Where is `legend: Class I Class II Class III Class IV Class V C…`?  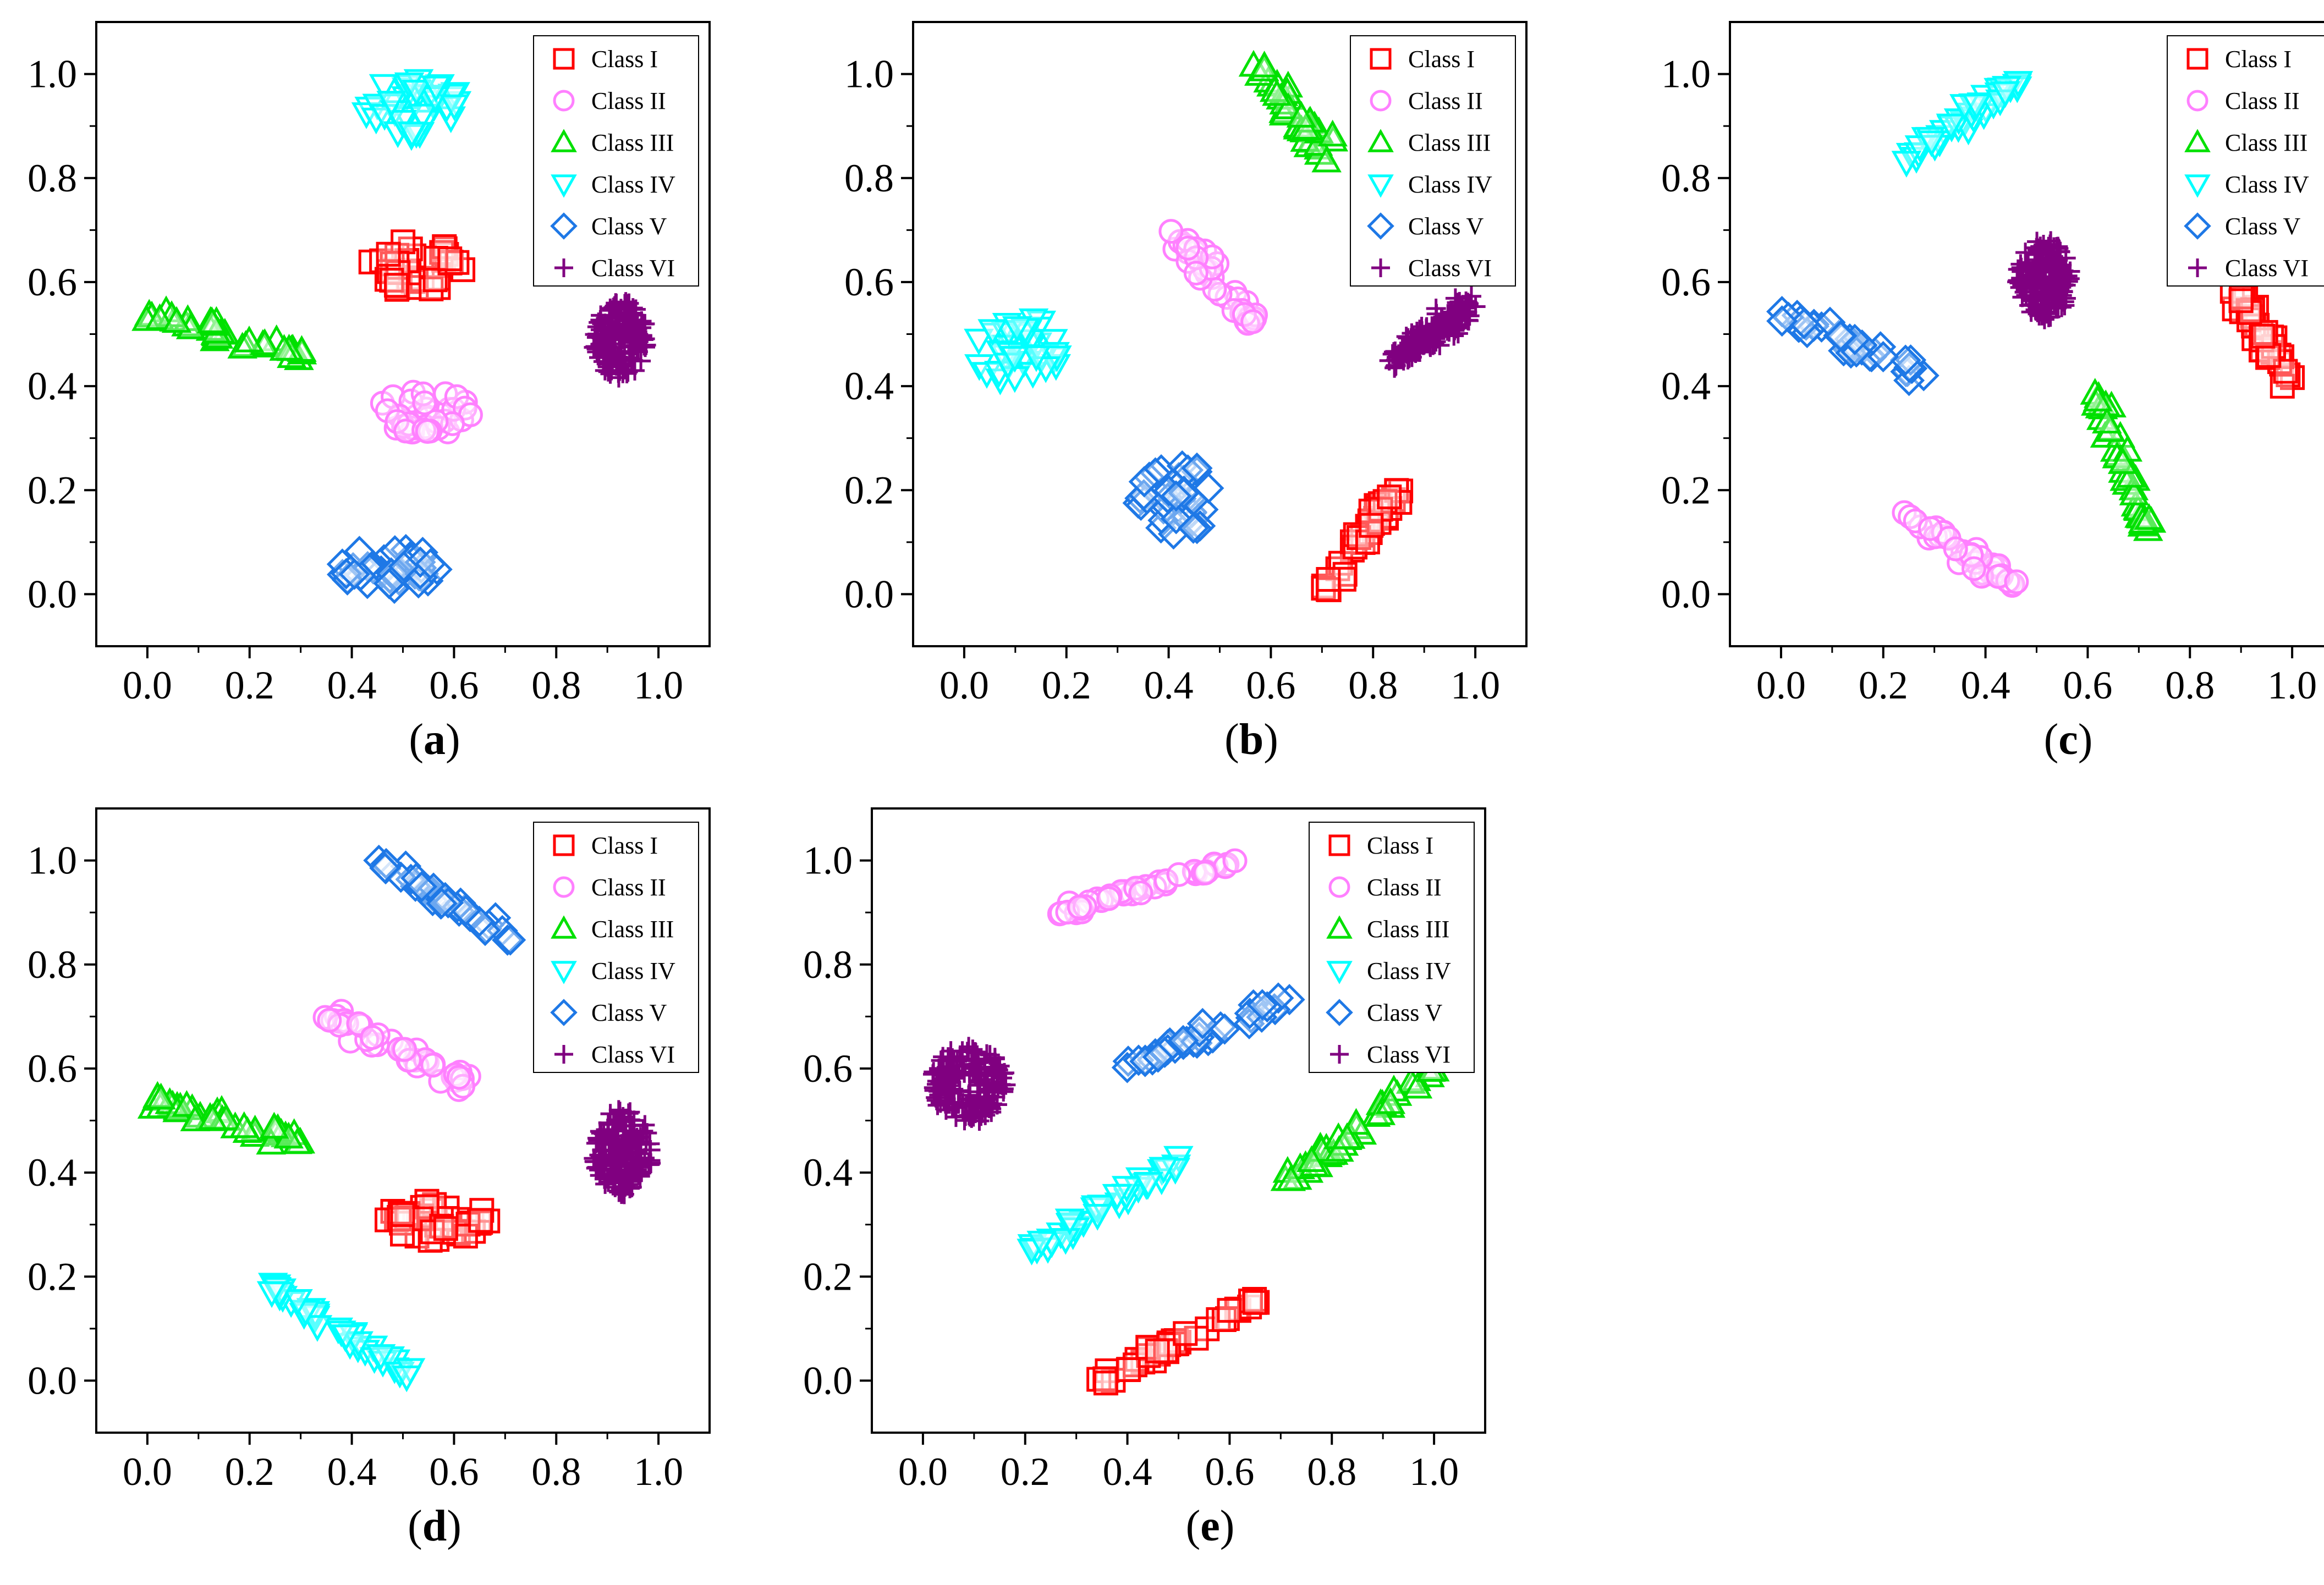
legend: Class I Class II Class III Class IV Class V C… is located at coordinates (1392, 948).